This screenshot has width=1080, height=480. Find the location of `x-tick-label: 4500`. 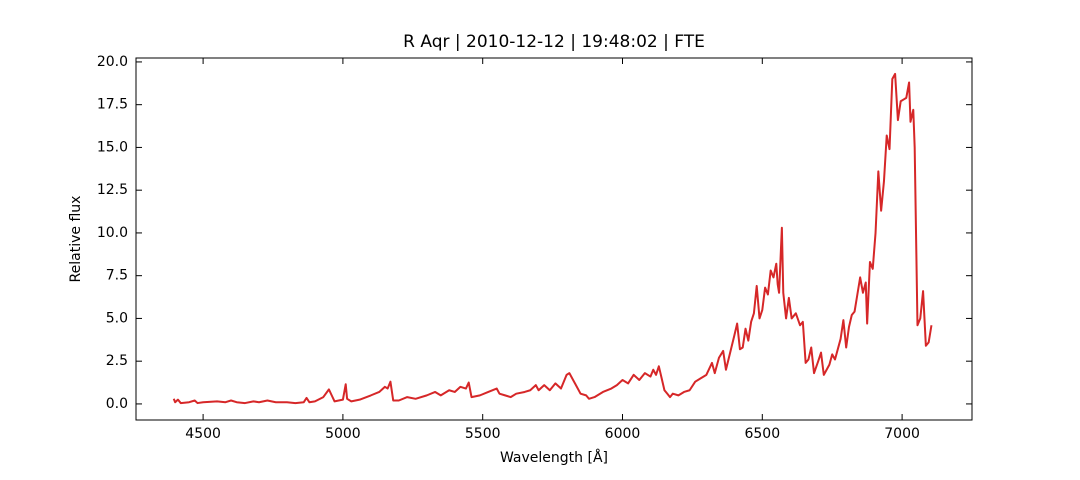

x-tick-label: 4500 is located at coordinates (203, 434).